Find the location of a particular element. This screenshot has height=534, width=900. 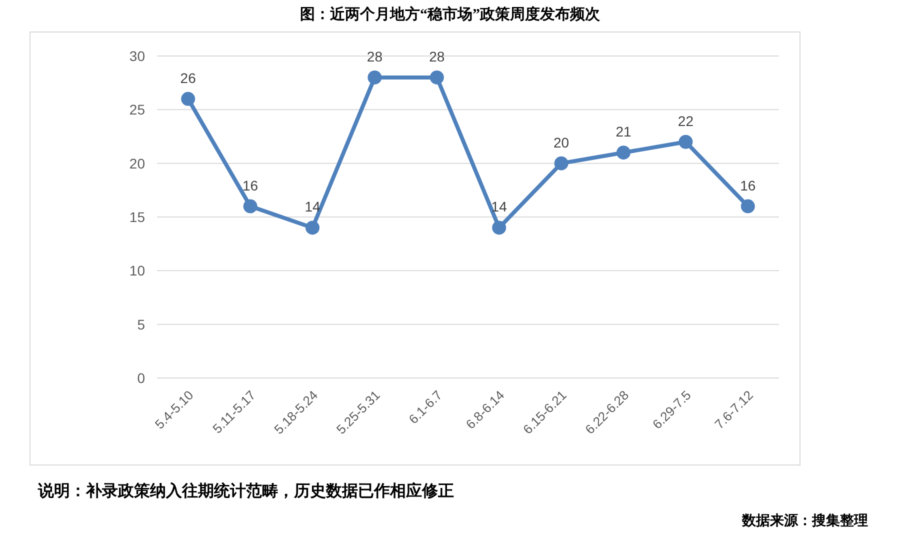

y-tick-label: 10 is located at coordinates (137, 270).